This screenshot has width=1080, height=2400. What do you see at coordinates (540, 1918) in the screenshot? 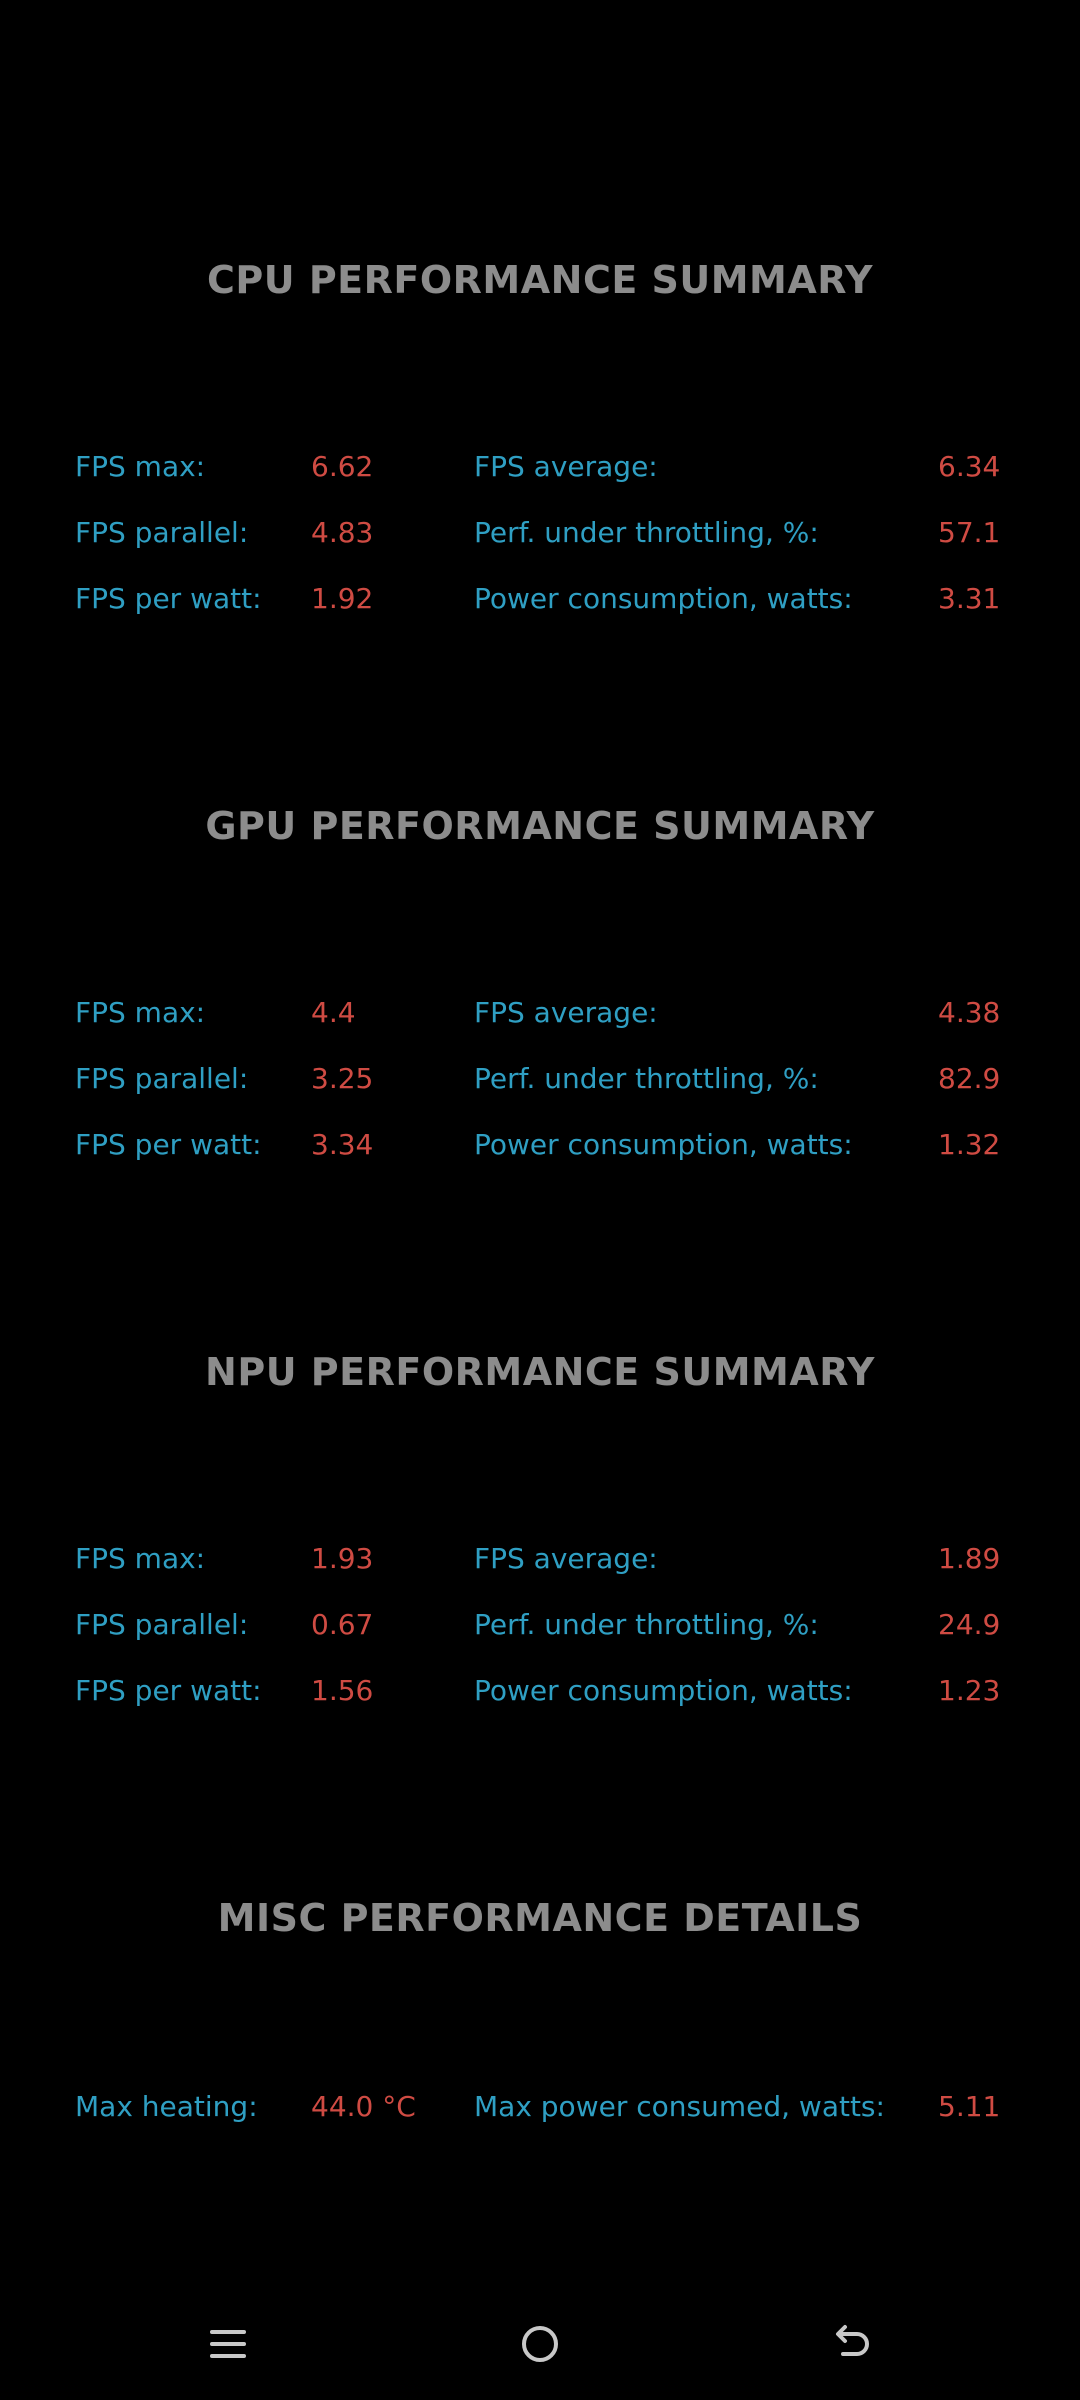
I see `misc-section-title: MISC PERFORMANCE DETAILS` at bounding box center [540, 1918].